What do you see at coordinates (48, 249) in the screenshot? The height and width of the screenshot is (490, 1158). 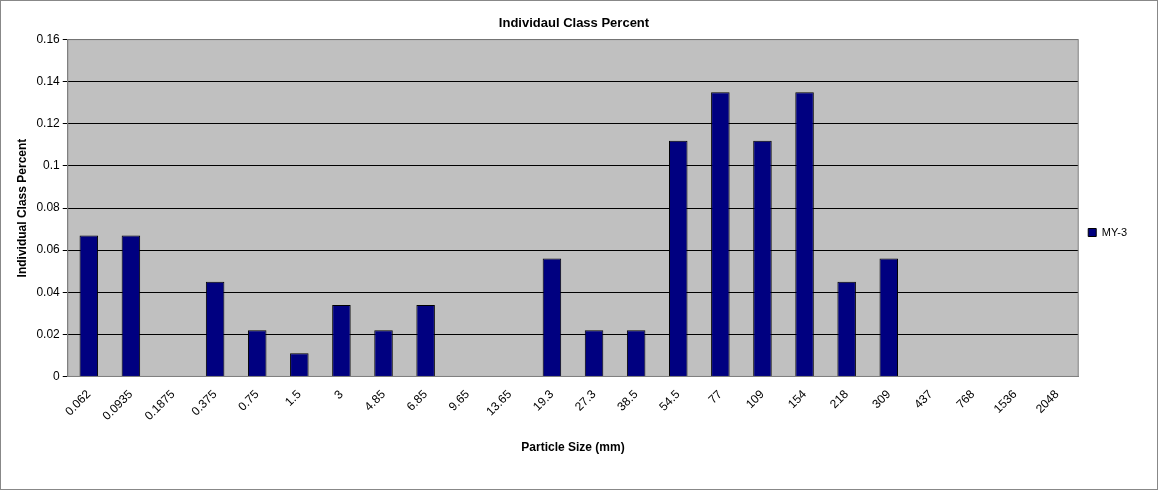 I see `y-tick-label: 0.06` at bounding box center [48, 249].